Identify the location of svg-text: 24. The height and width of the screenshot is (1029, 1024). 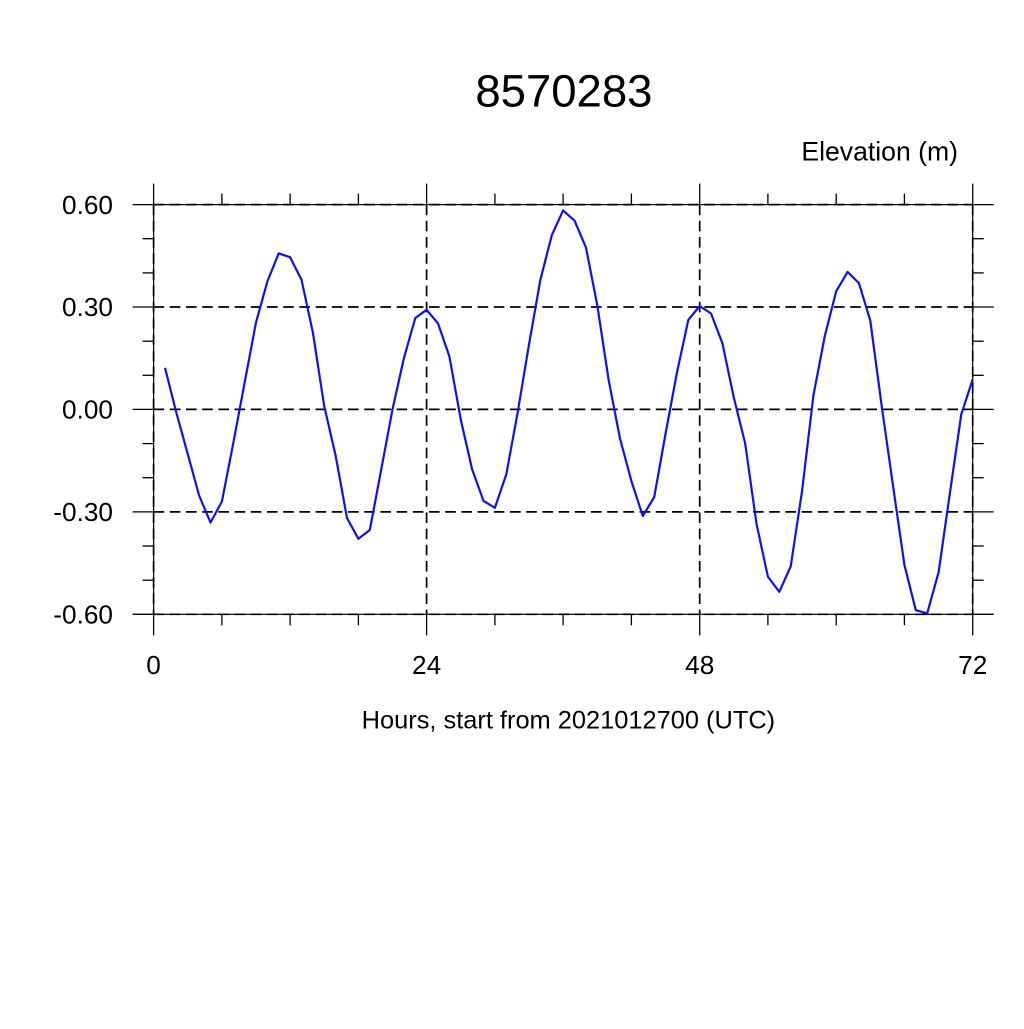
(426, 665).